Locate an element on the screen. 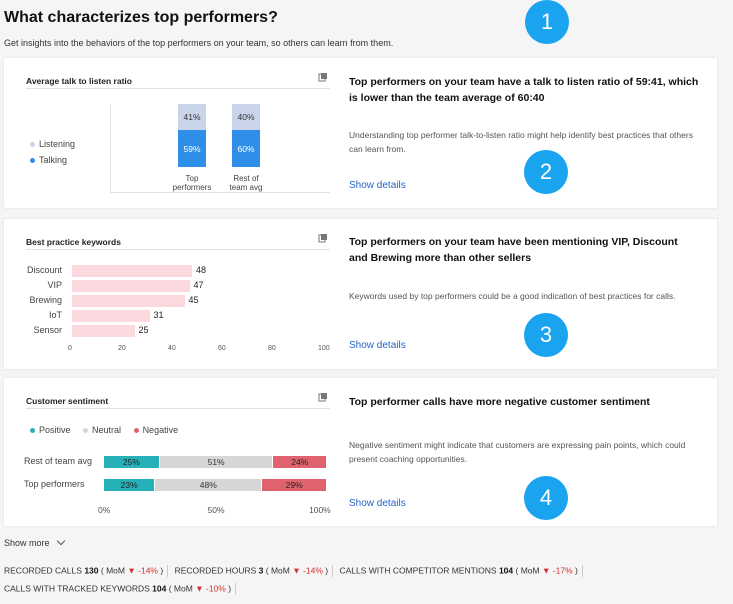 The width and height of the screenshot is (733, 604). talk-listen-card-title: Average talk to listen ratio is located at coordinates (79, 81).